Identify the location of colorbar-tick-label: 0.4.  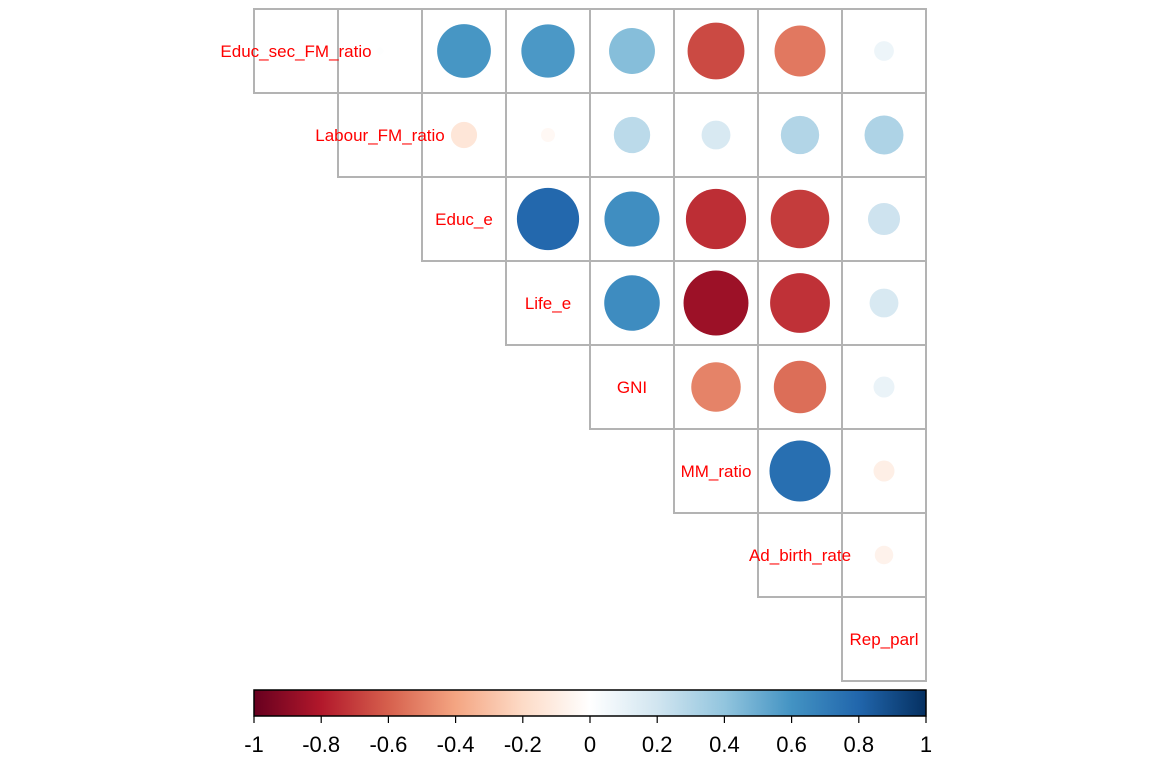
(724, 744).